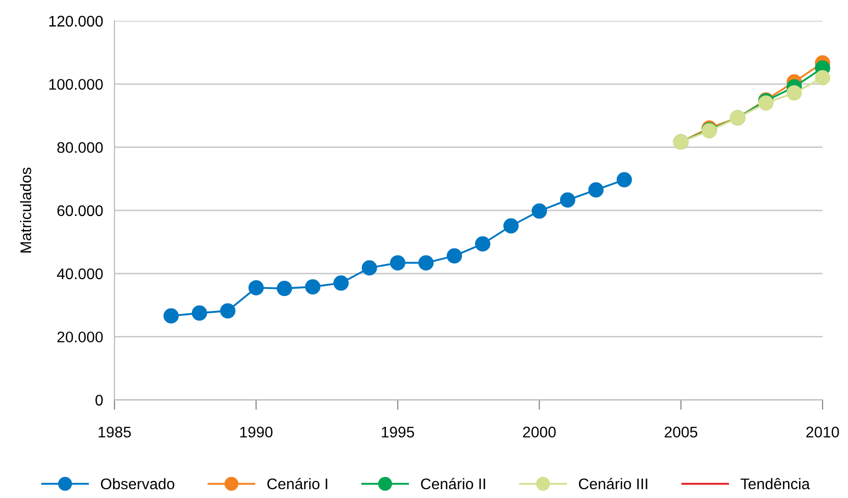 This screenshot has height=498, width=848. I want to click on y-tick-label: 80.000, so click(80, 147).